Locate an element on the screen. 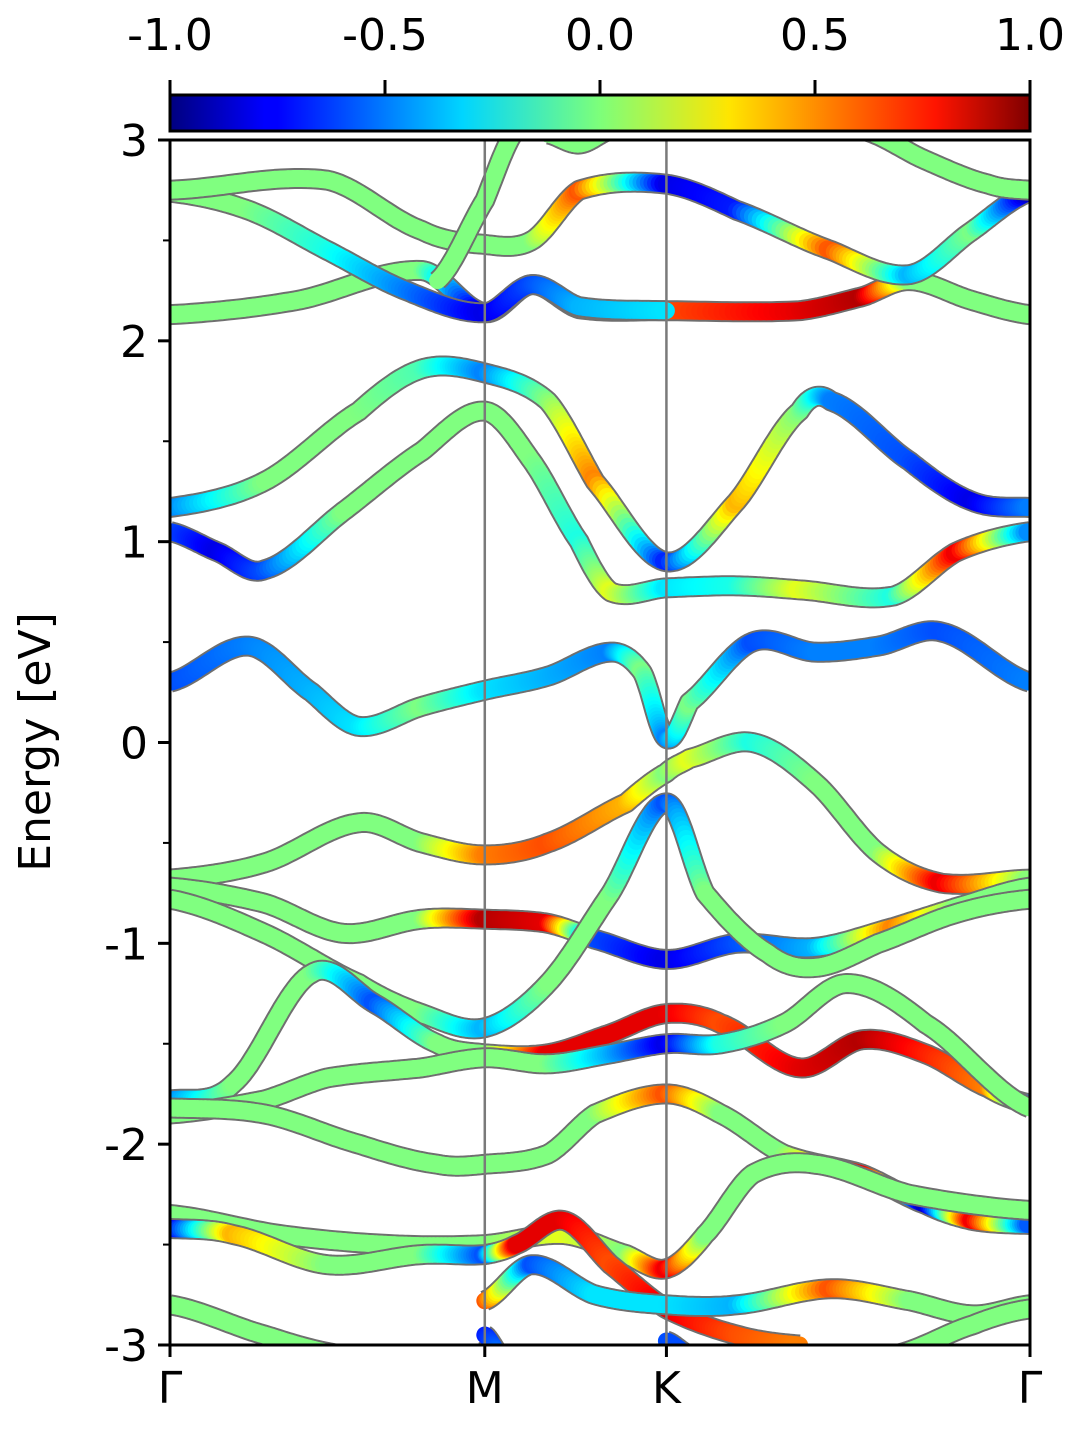 This screenshot has width=1080, height=1440. y-tick-label: 2 is located at coordinates (134, 342).